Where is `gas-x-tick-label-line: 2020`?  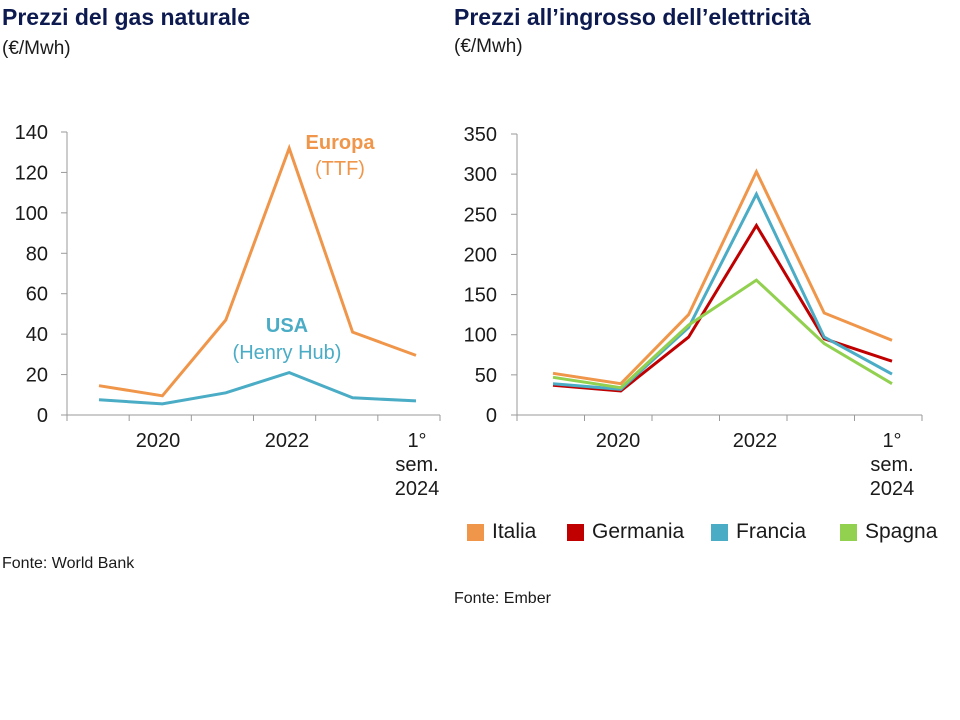 gas-x-tick-label-line: 2020 is located at coordinates (158, 441).